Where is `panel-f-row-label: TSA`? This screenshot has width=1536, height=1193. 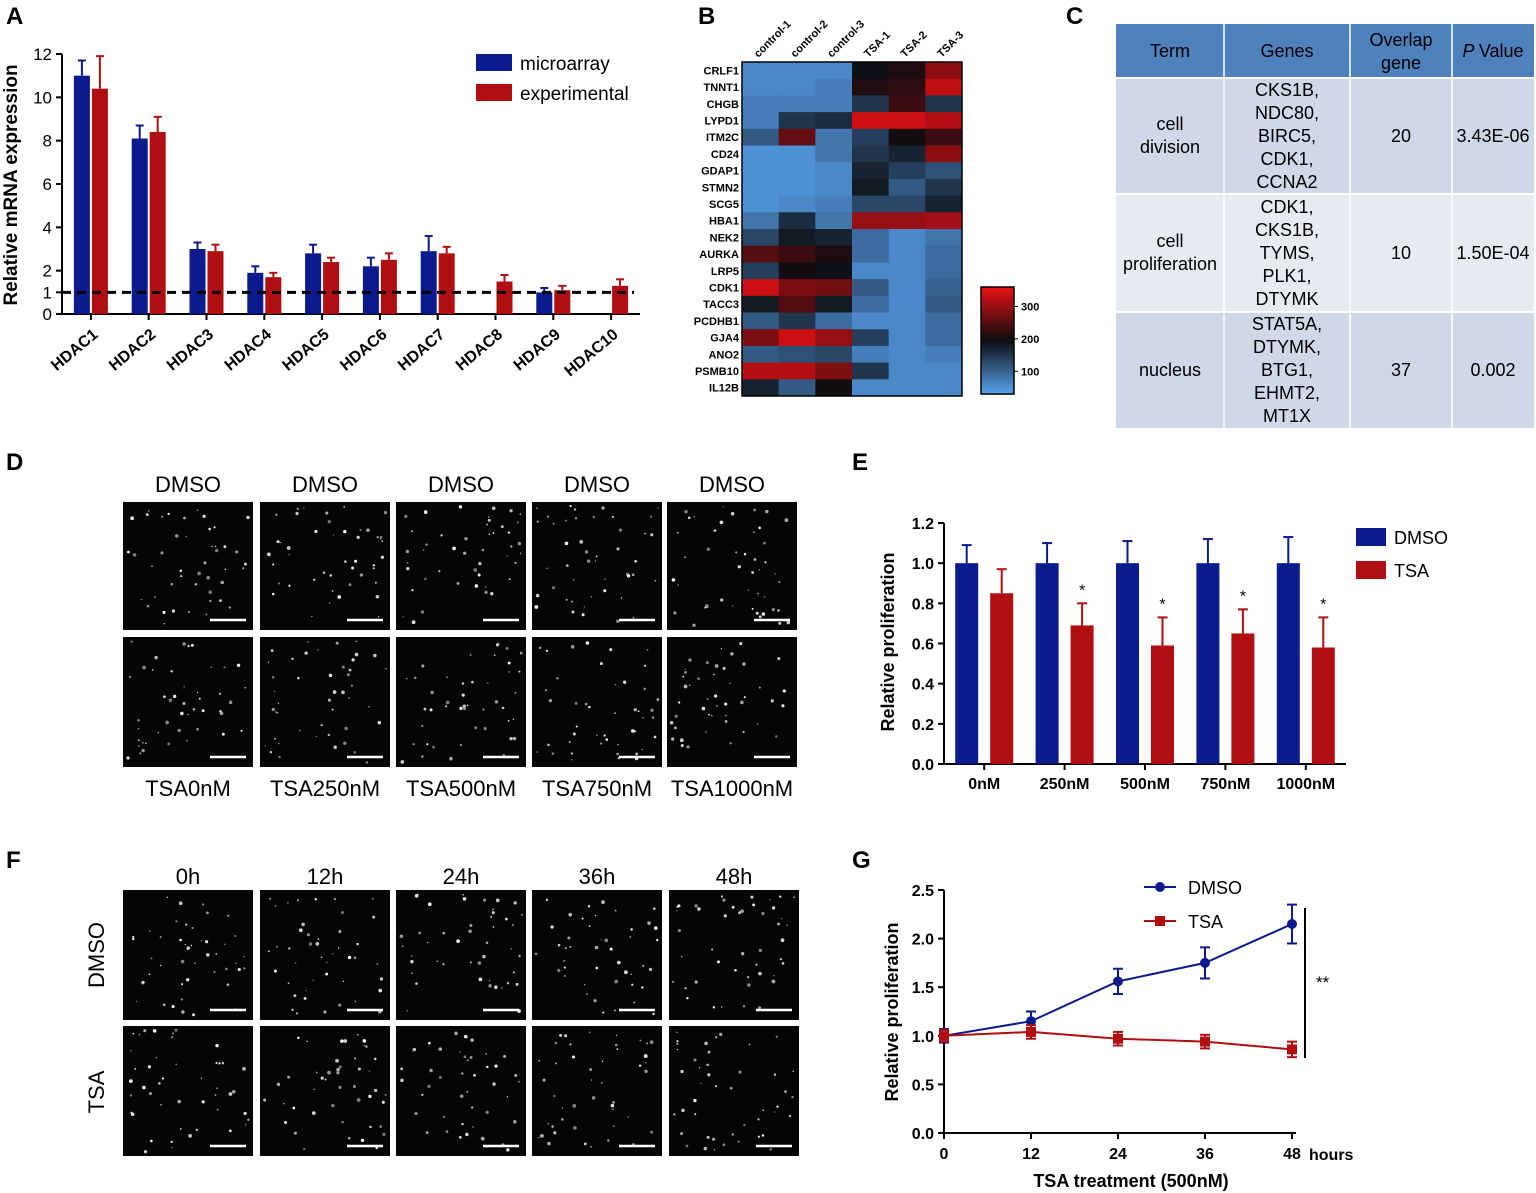 panel-f-row-label: TSA is located at coordinates (96, 1091).